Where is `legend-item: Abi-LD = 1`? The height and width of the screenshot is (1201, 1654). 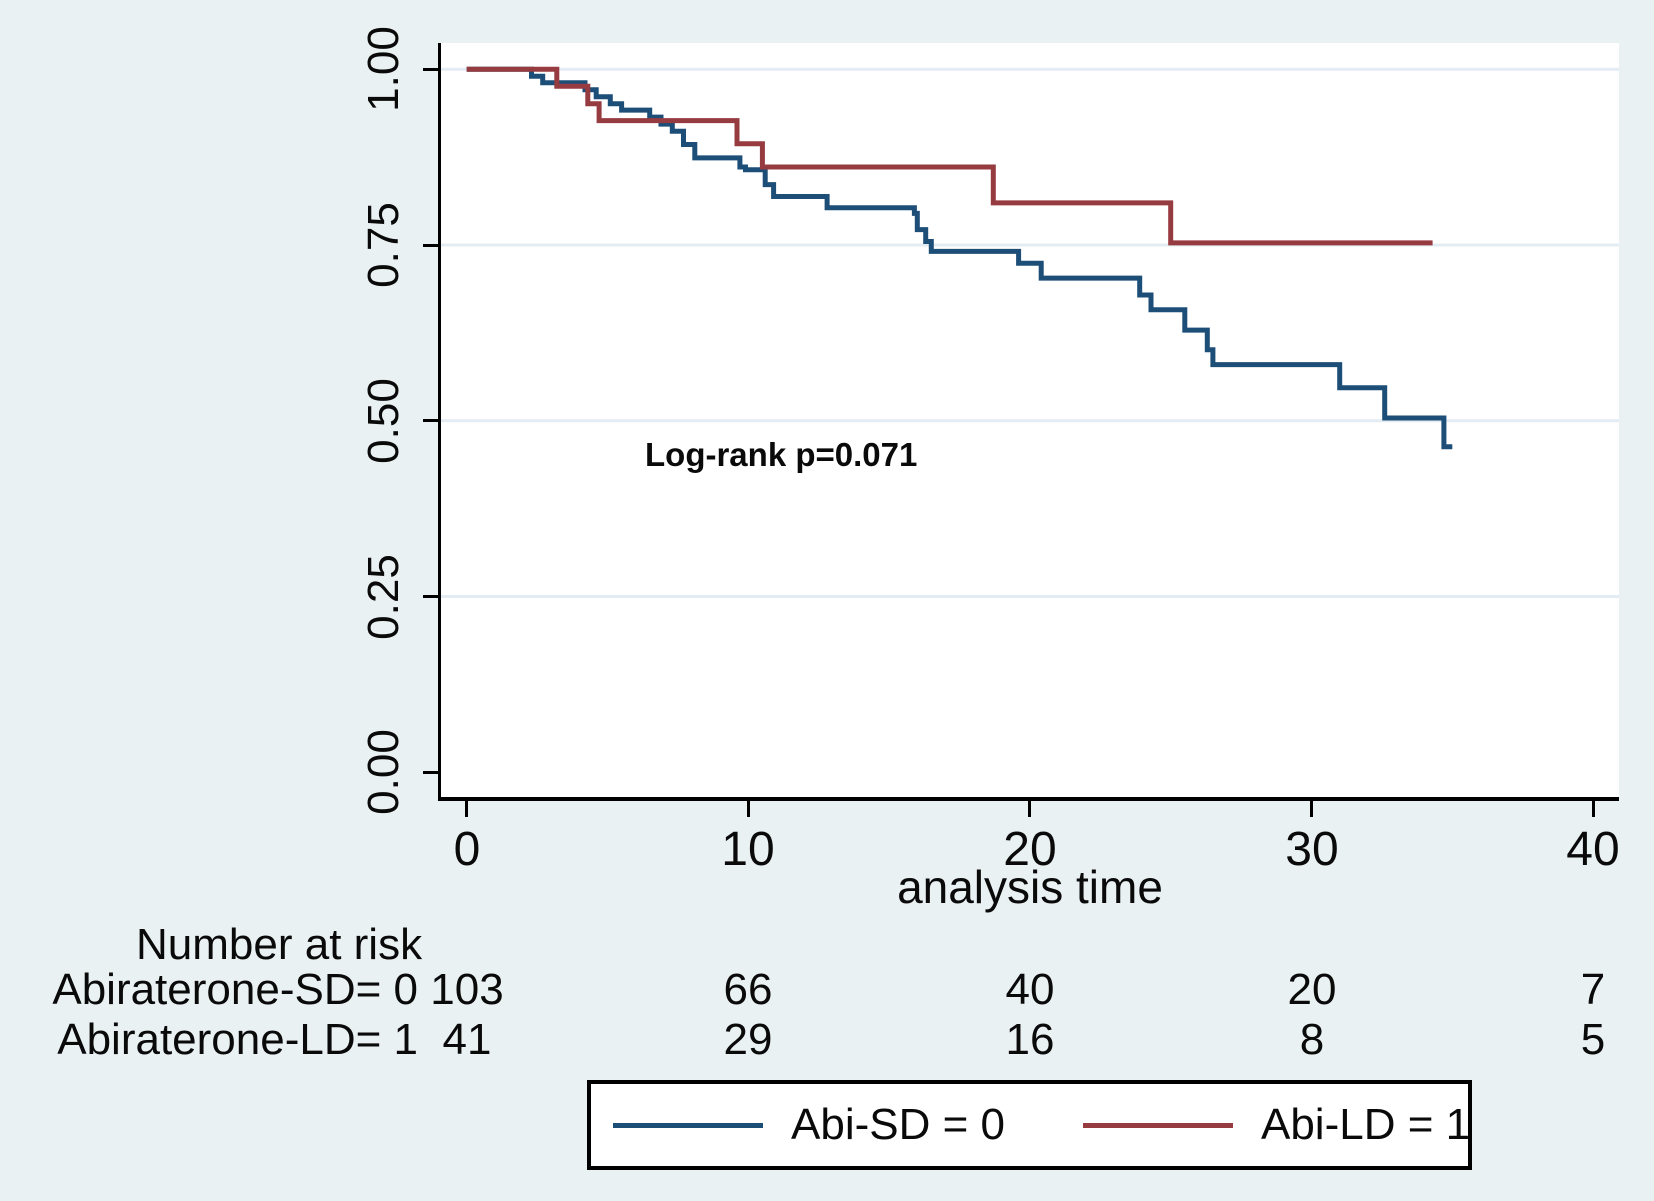 legend-item: Abi-LD = 1 is located at coordinates (1276, 1125).